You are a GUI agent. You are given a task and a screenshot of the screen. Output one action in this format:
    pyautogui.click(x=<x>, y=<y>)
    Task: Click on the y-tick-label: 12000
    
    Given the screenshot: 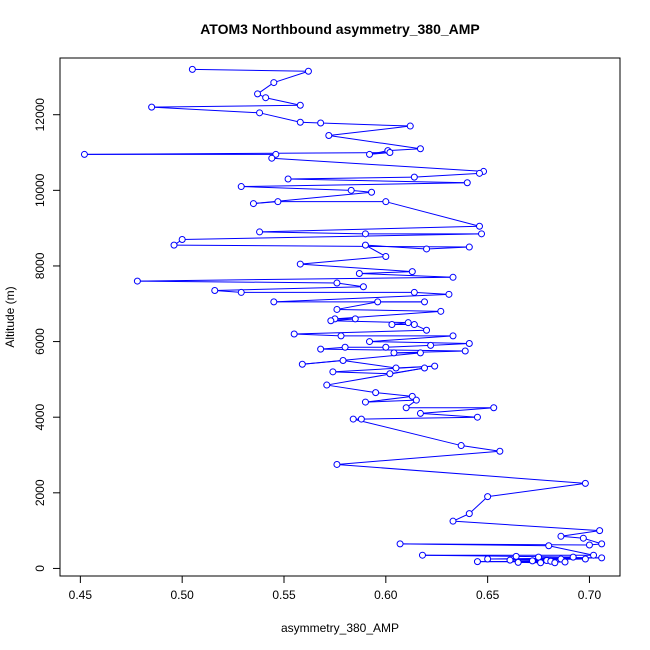 What is the action you would take?
    pyautogui.click(x=40, y=115)
    